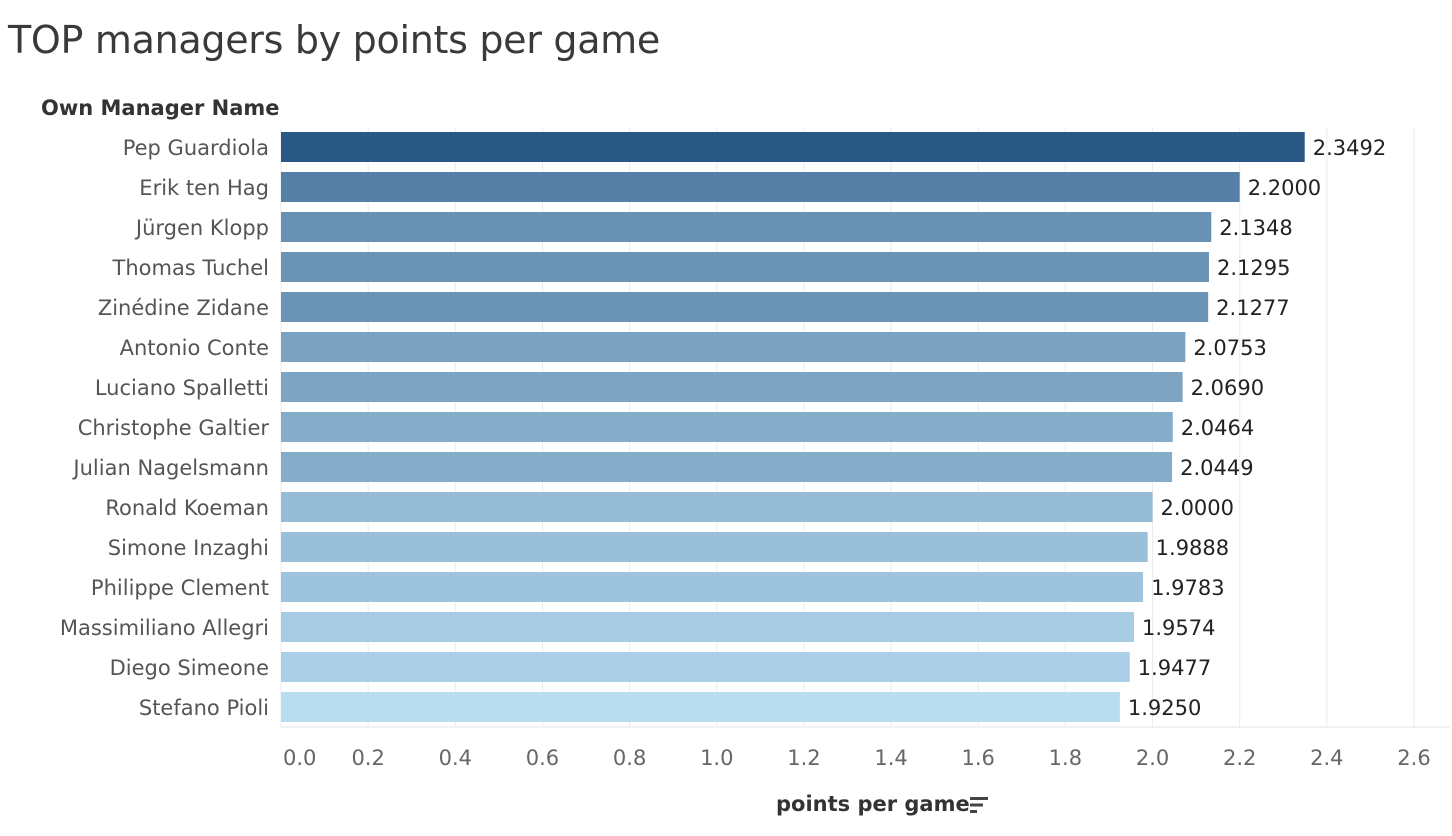 The height and width of the screenshot is (836, 1452). What do you see at coordinates (196, 148) in the screenshot?
I see `category-label: Pep Guardiola` at bounding box center [196, 148].